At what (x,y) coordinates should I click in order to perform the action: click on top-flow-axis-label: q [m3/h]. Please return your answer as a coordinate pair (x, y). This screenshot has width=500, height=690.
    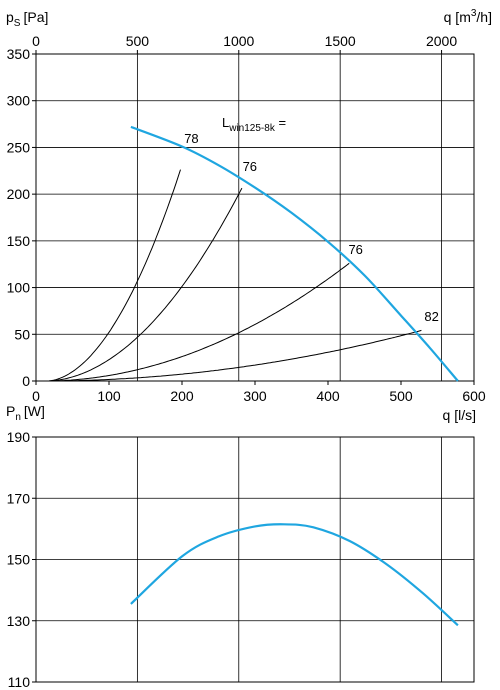
    Looking at the image, I should click on (468, 16).